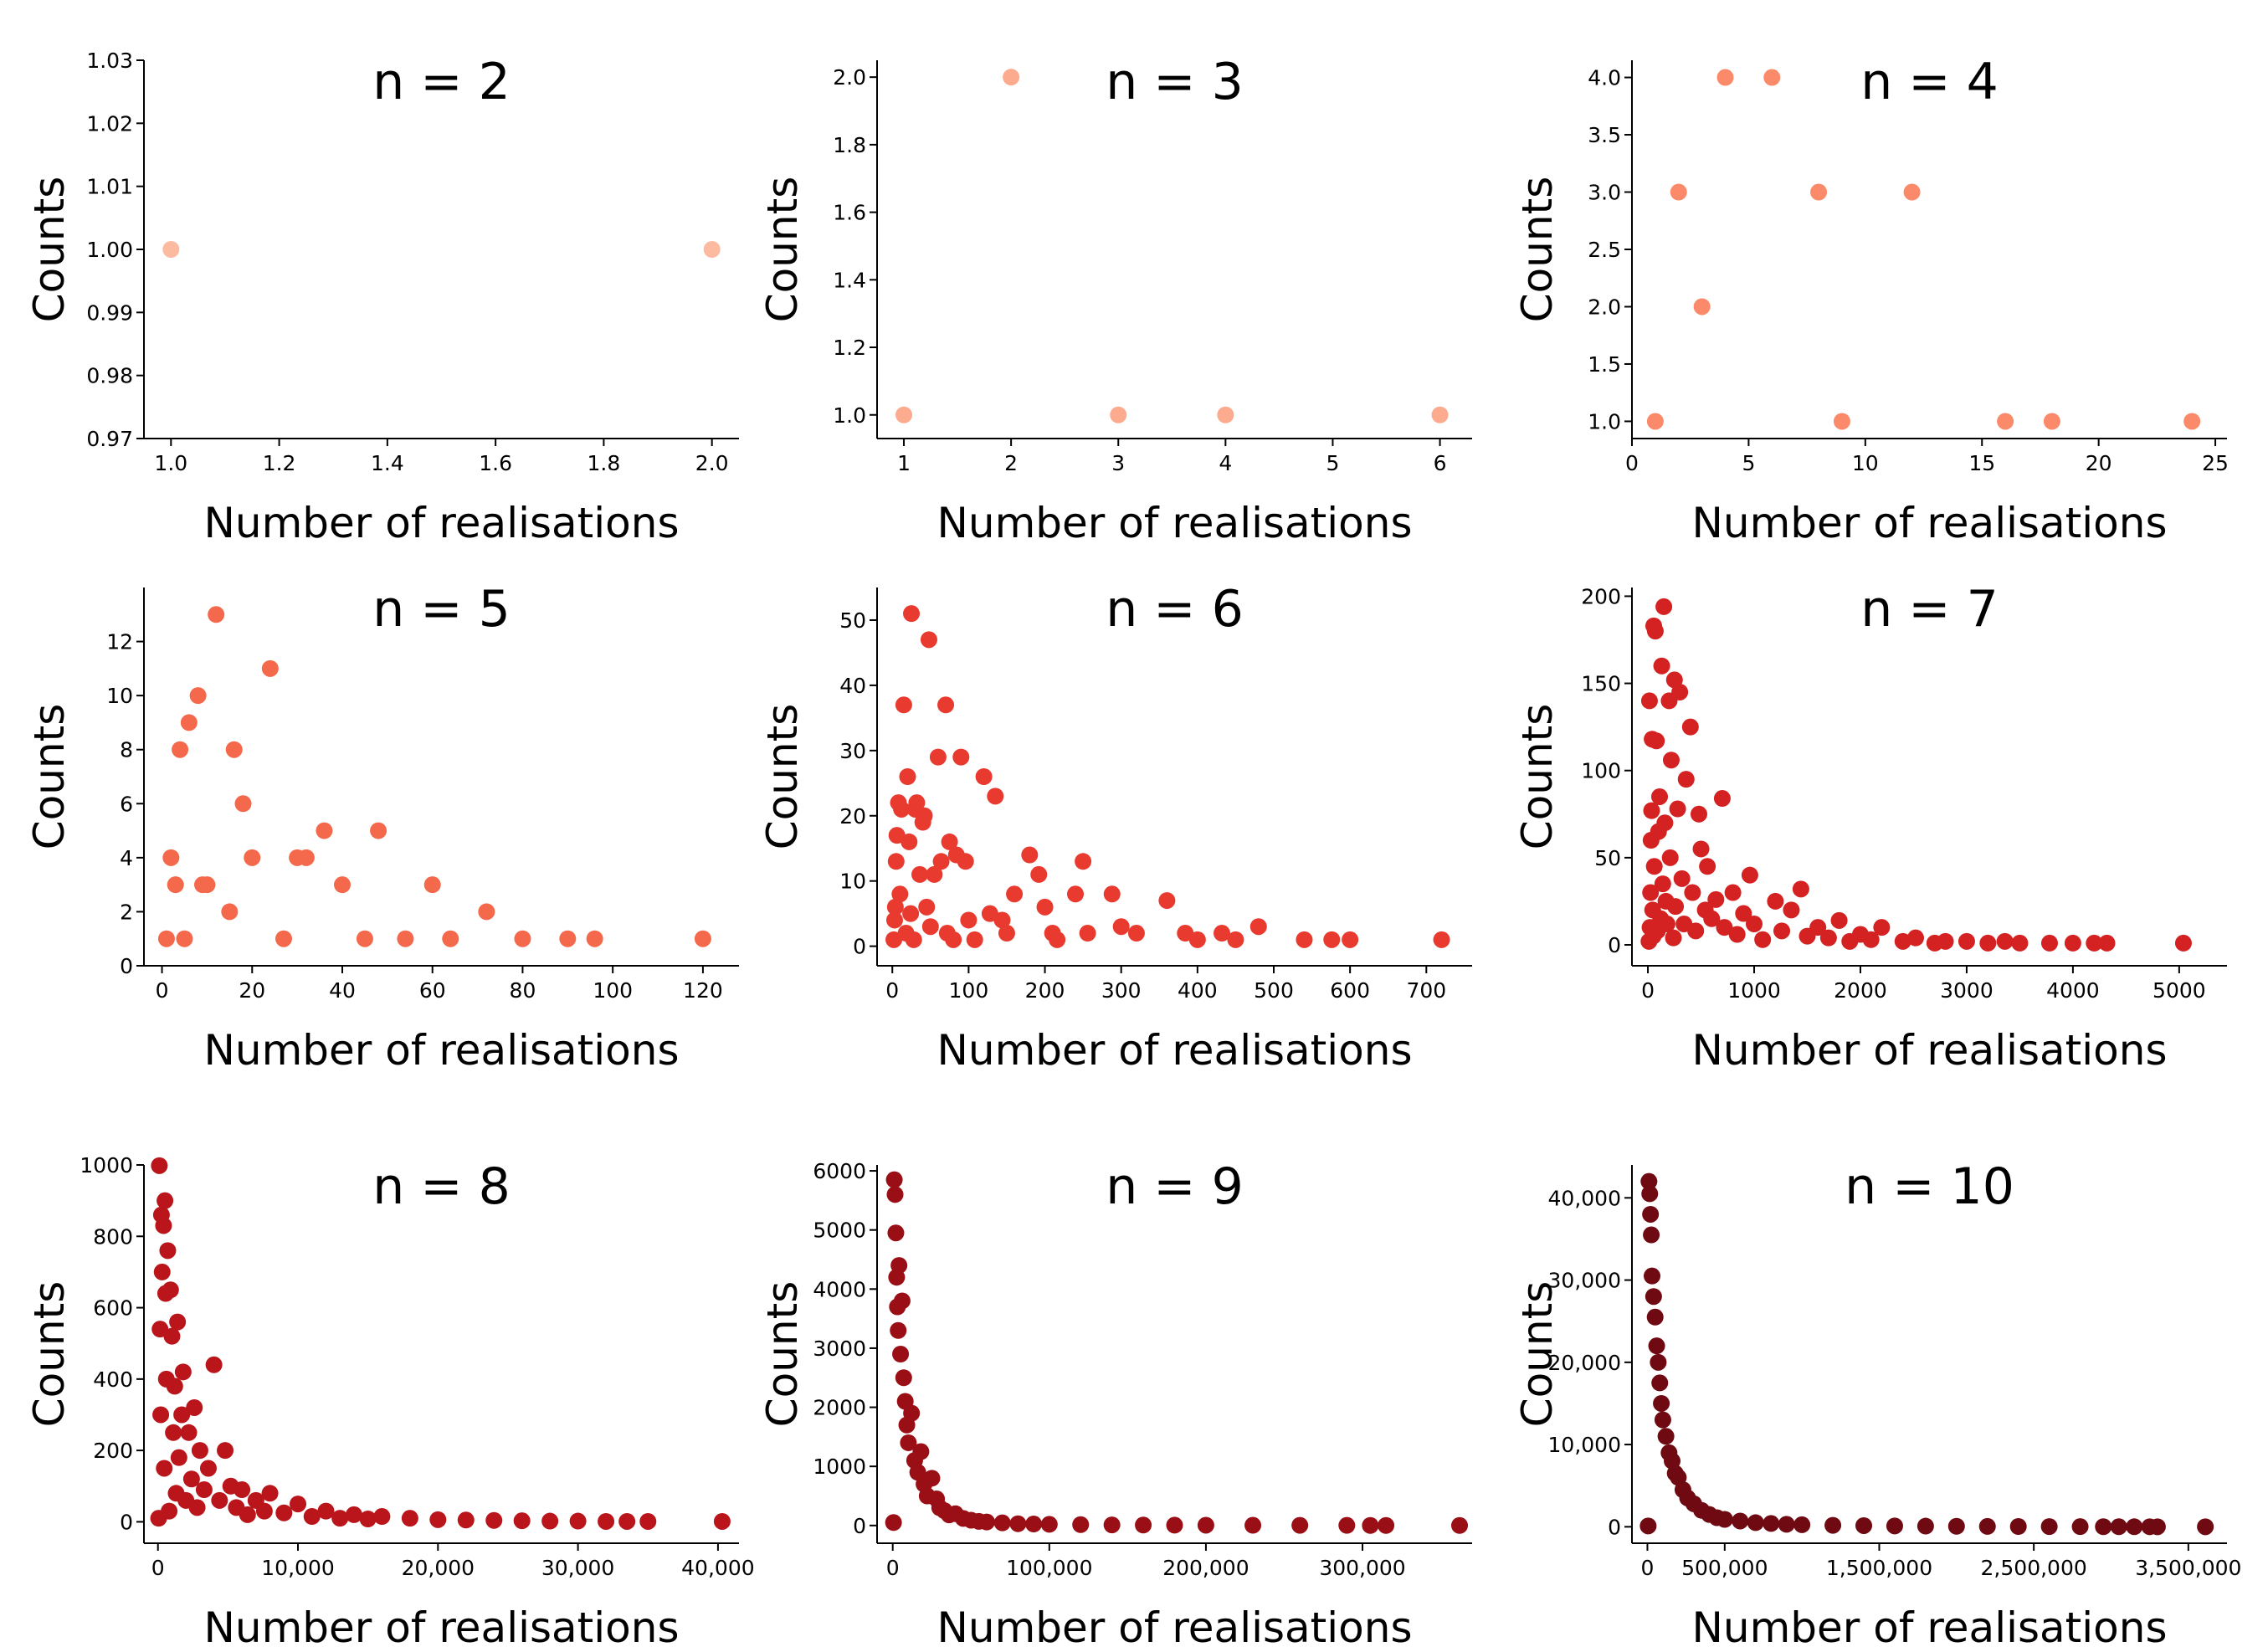 The image size is (2268, 1647). What do you see at coordinates (120, 696) in the screenshot?
I see `y-tick-label: 10` at bounding box center [120, 696].